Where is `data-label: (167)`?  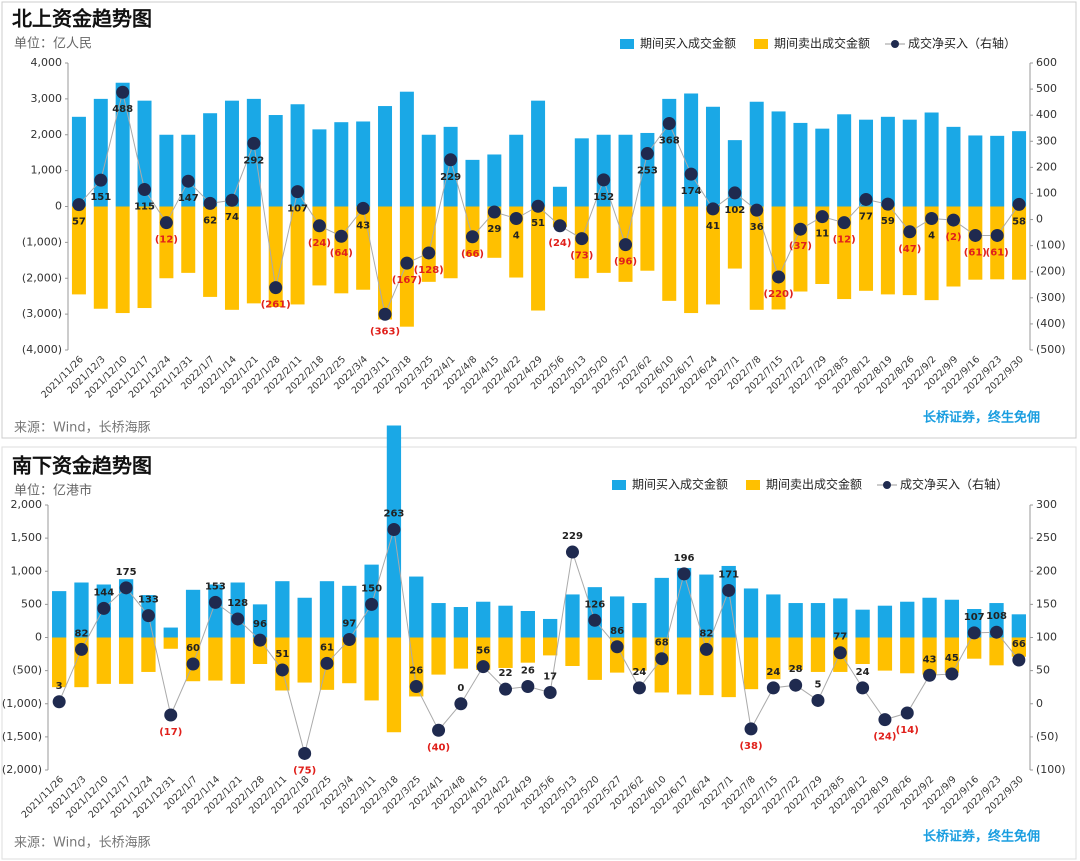 data-label: (167) is located at coordinates (407, 280).